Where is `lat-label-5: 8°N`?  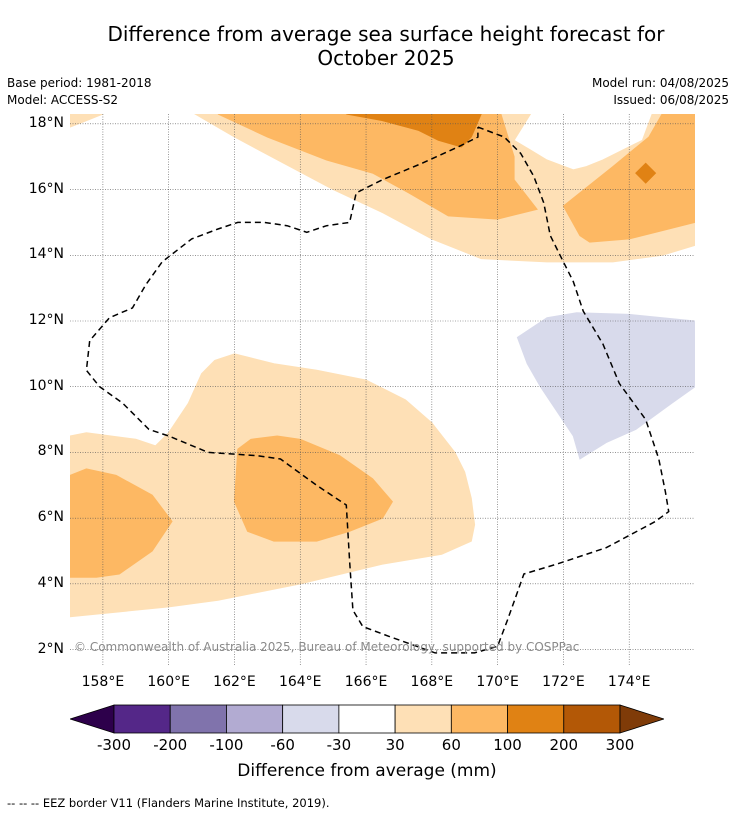
lat-label-5: 8°N is located at coordinates (50, 451).